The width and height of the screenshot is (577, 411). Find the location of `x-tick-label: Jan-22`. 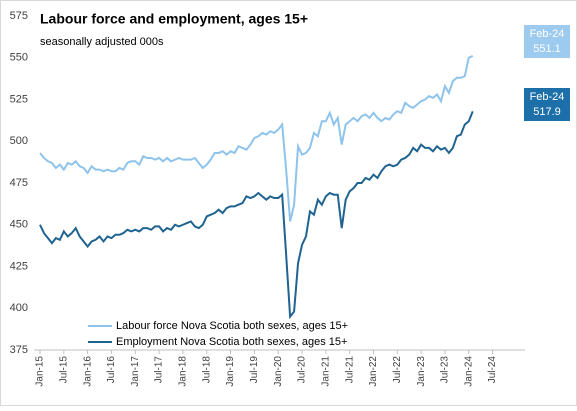

x-tick-label: Jan-22 is located at coordinates (373, 371).